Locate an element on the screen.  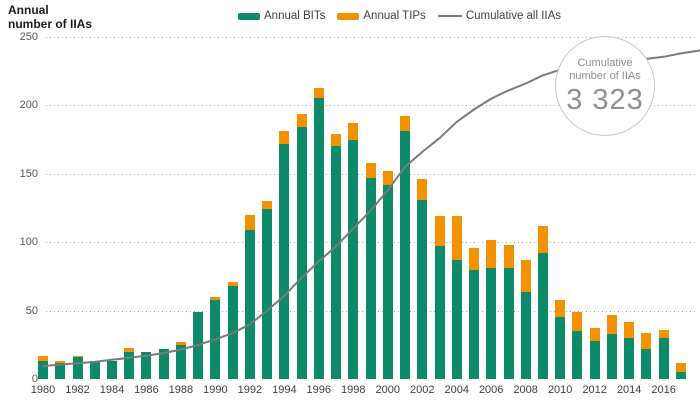
bar-1995 is located at coordinates (301, 246).